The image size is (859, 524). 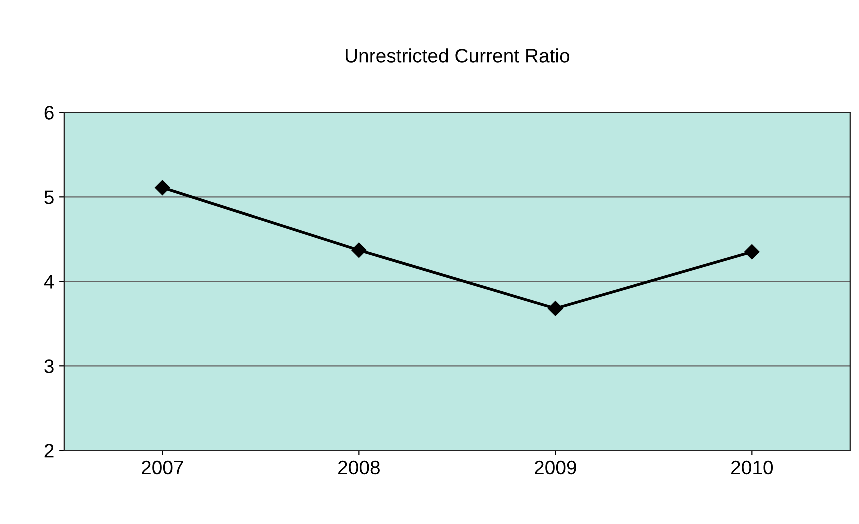 What do you see at coordinates (49, 451) in the screenshot?
I see `y-tick-label: 2` at bounding box center [49, 451].